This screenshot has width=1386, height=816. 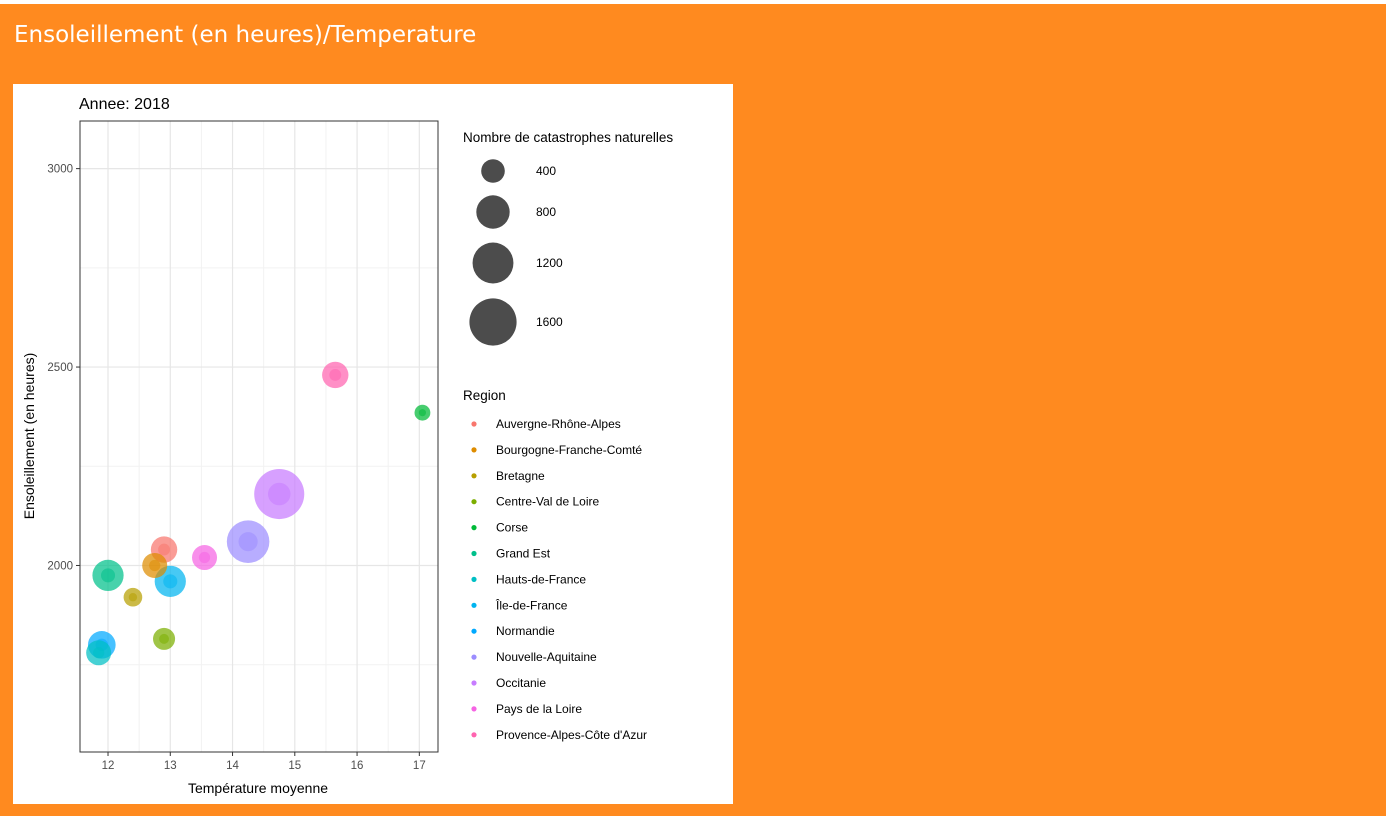 What do you see at coordinates (516, 252) in the screenshot?
I see `size-legend: 400 800 1200 1600` at bounding box center [516, 252].